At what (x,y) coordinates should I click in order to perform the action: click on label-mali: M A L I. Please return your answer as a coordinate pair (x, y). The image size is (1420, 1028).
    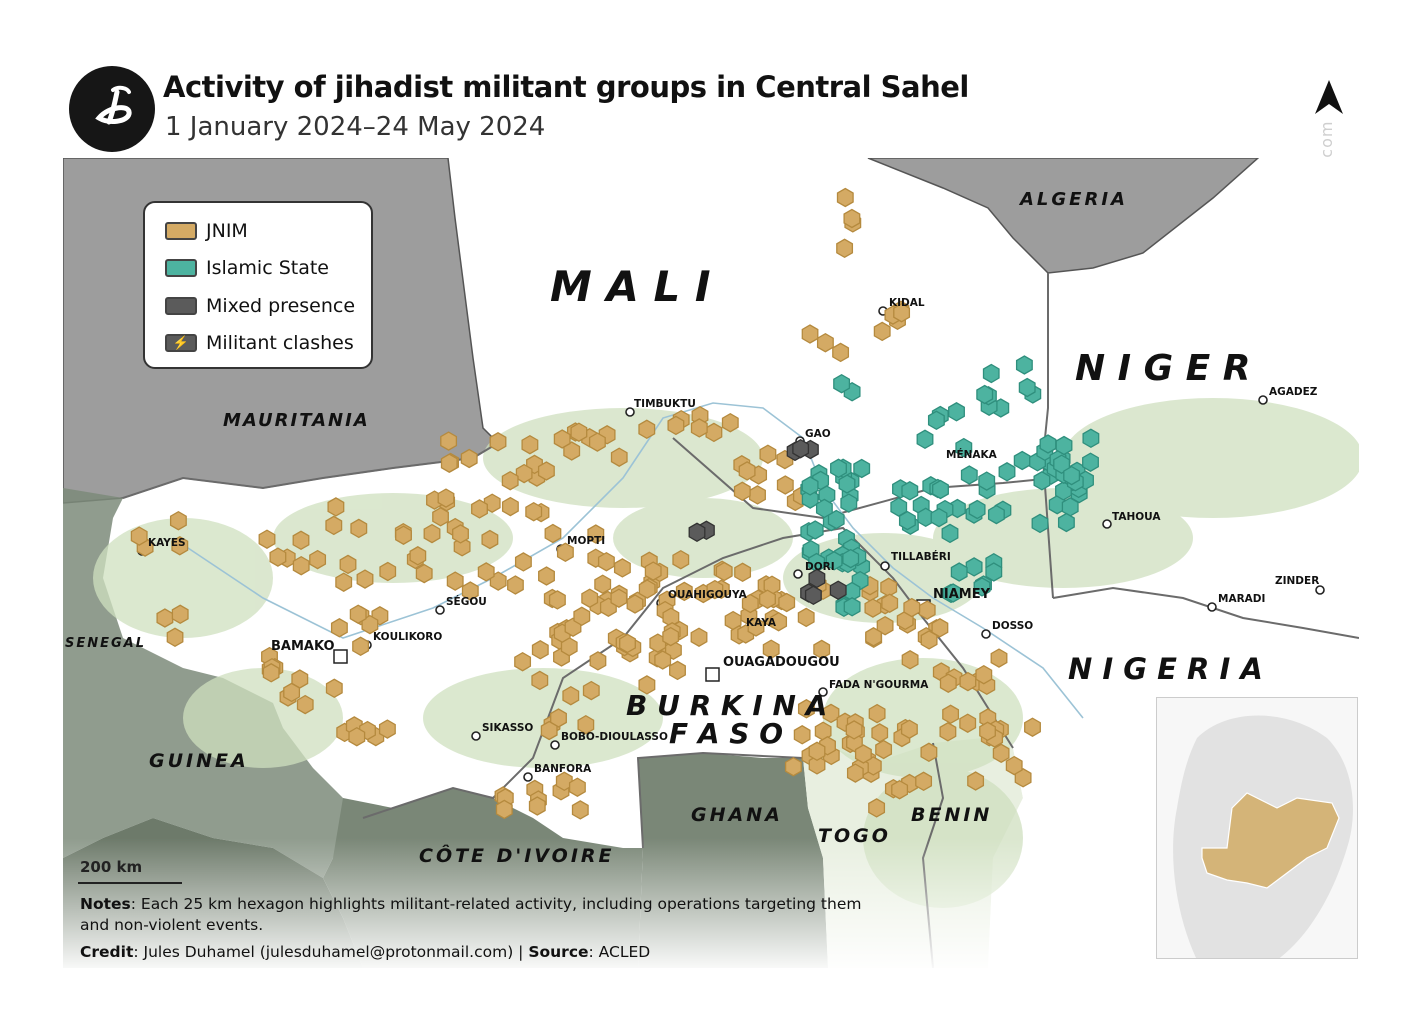
    Looking at the image, I should click on (630, 286).